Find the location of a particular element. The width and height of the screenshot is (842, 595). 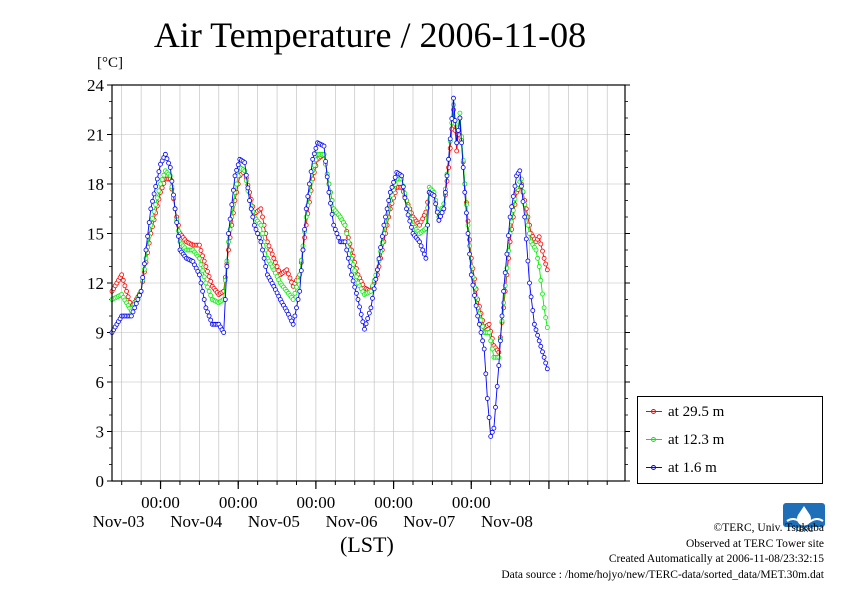

legend-label-1-6m: at 1.6 m is located at coordinates (692, 467).